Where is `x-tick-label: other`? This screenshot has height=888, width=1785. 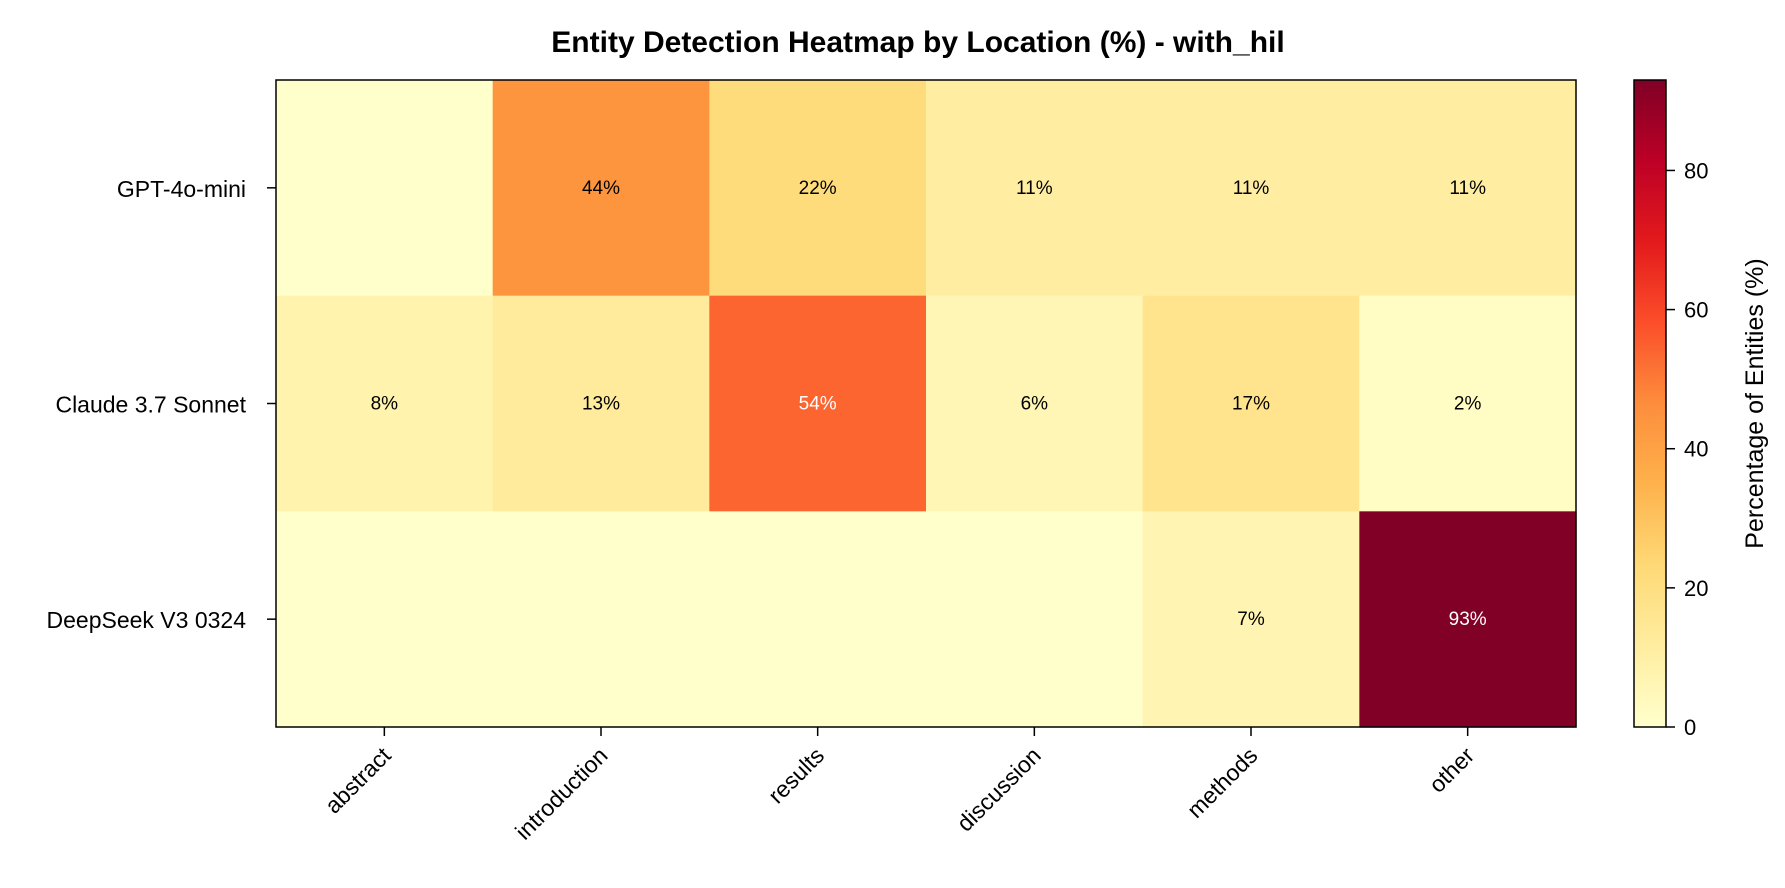
x-tick-label: other is located at coordinates (1452, 770).